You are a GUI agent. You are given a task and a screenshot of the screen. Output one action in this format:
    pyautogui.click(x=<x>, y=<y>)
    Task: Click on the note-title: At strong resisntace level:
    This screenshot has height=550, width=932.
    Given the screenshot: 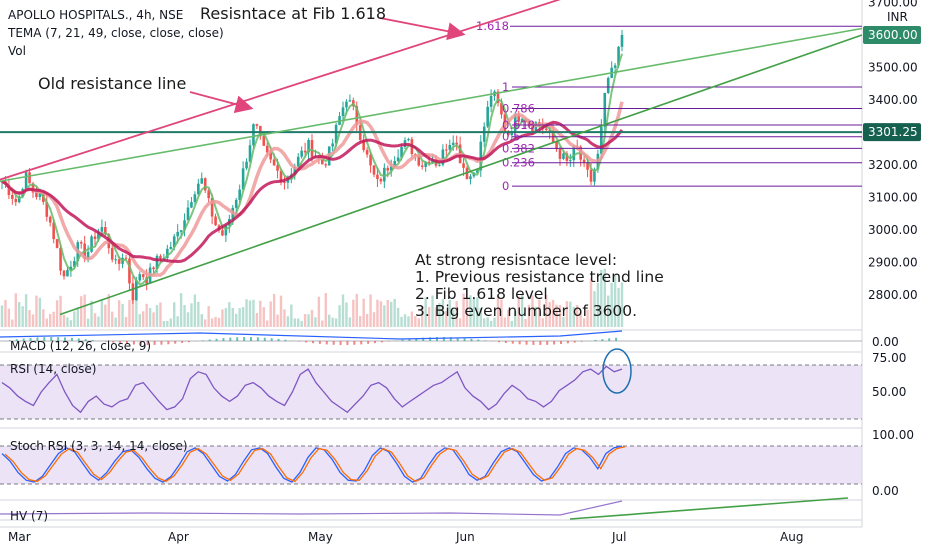 What is the action you would take?
    pyautogui.click(x=516, y=260)
    